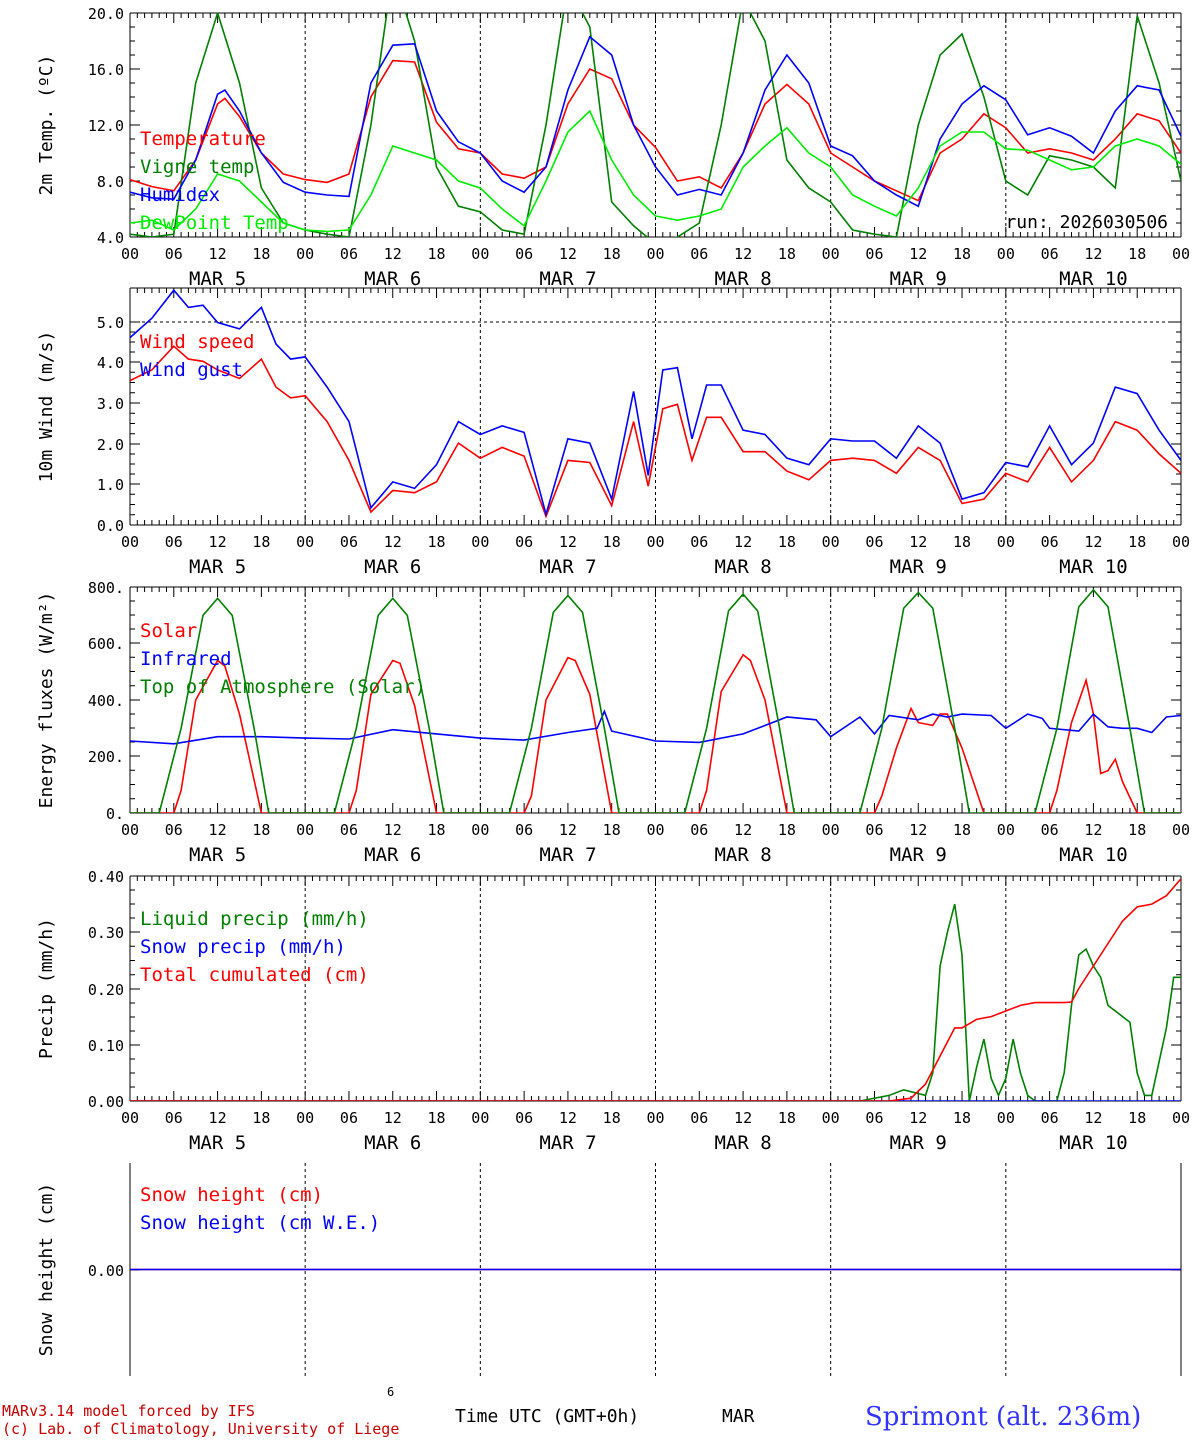  I want to click on y-tick-label: 400., so click(106, 701).